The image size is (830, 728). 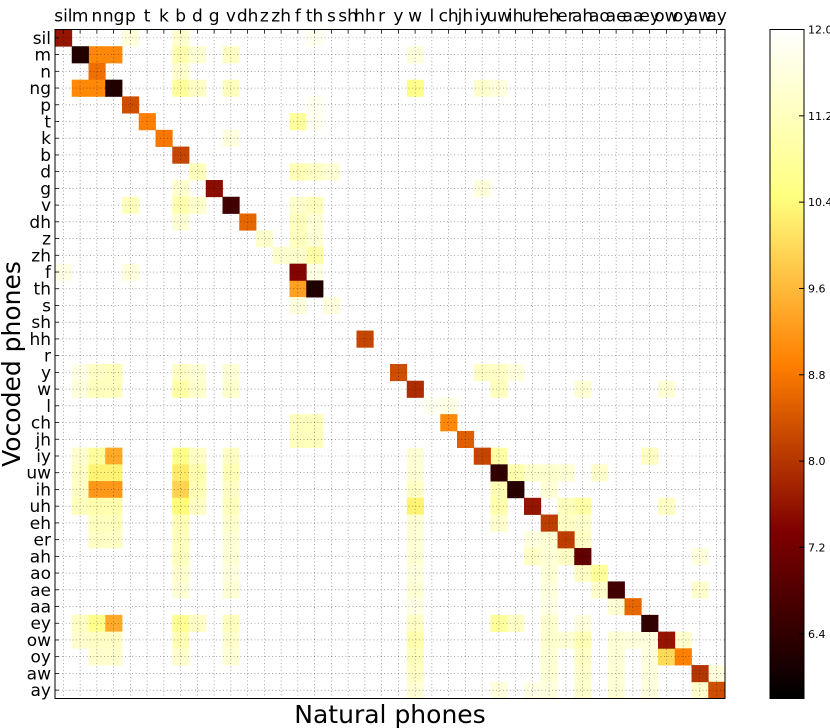 I want to click on y-tick-label: ae, so click(x=40, y=591).